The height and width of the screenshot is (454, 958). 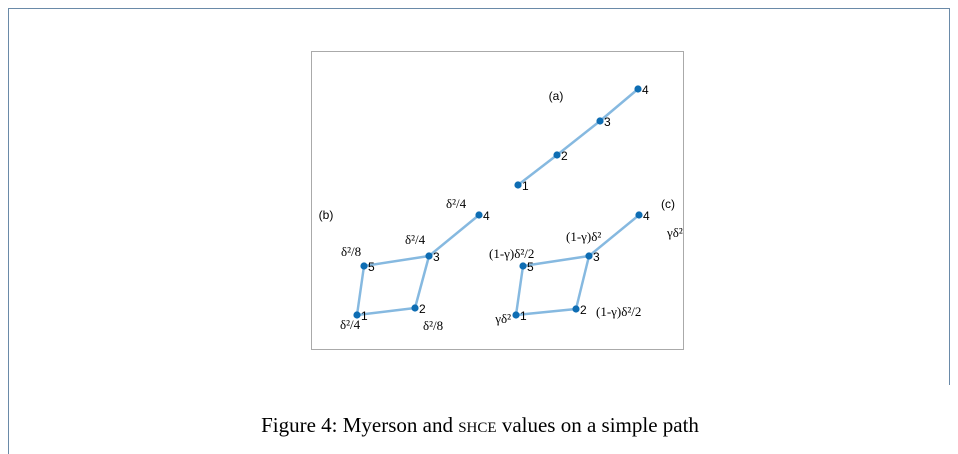 I want to click on annotation: (1-γ)δ², so click(x=583, y=236).